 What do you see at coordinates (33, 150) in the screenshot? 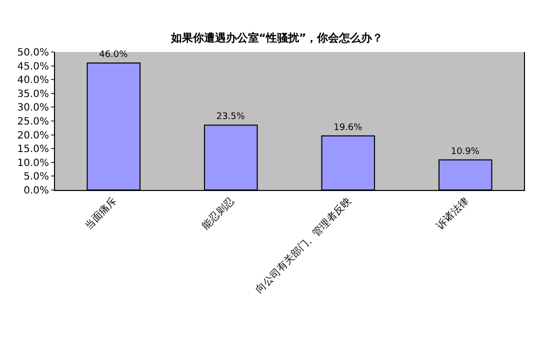
I see `y-tick-label: 15.0%` at bounding box center [33, 150].